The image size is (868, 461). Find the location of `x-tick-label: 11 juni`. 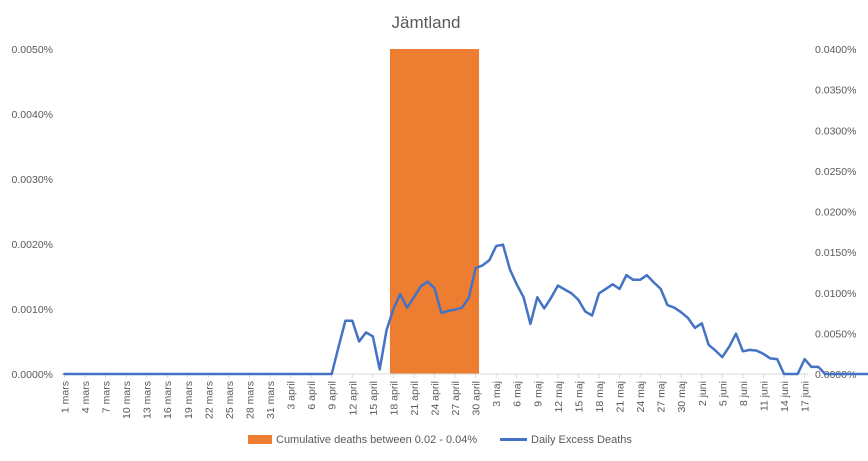

x-tick-label: 11 juni is located at coordinates (764, 396).